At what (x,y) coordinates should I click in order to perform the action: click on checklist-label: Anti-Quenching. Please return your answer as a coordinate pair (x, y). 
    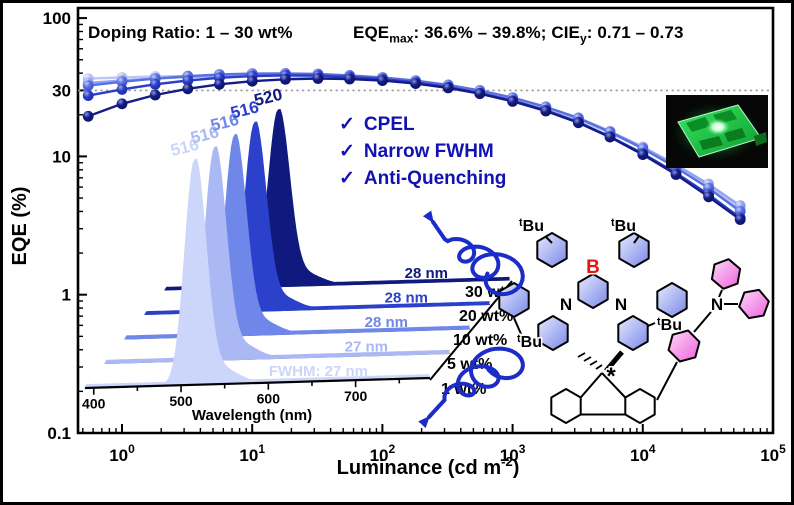
    Looking at the image, I should click on (435, 178).